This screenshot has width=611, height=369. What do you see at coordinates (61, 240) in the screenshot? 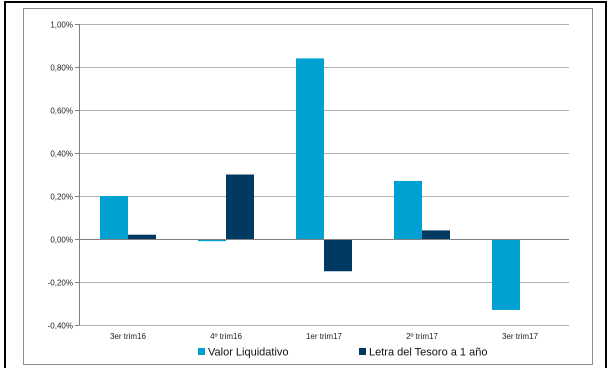
I see `y-tick-label: 0,00%` at bounding box center [61, 240].